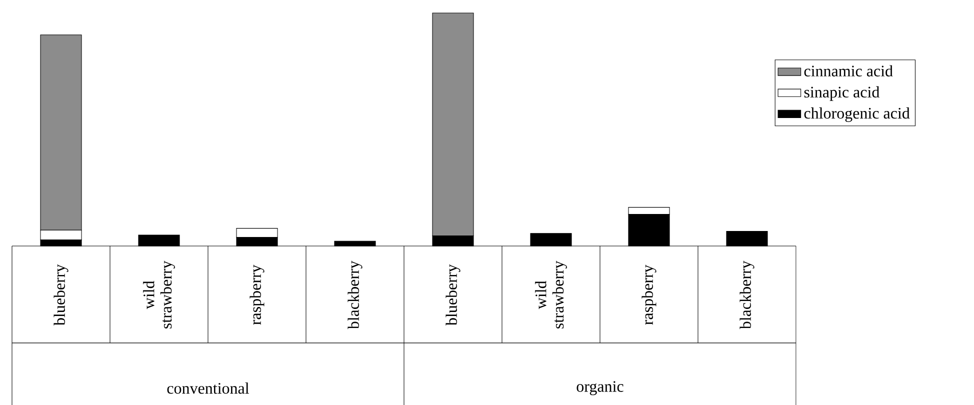 Image resolution: width=974 pixels, height=405 pixels. I want to click on text: organic, so click(600, 388).